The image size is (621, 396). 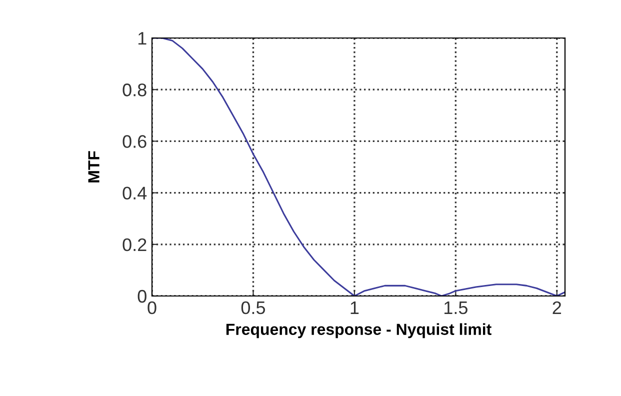 What do you see at coordinates (152, 307) in the screenshot?
I see `x-tick-label: 0` at bounding box center [152, 307].